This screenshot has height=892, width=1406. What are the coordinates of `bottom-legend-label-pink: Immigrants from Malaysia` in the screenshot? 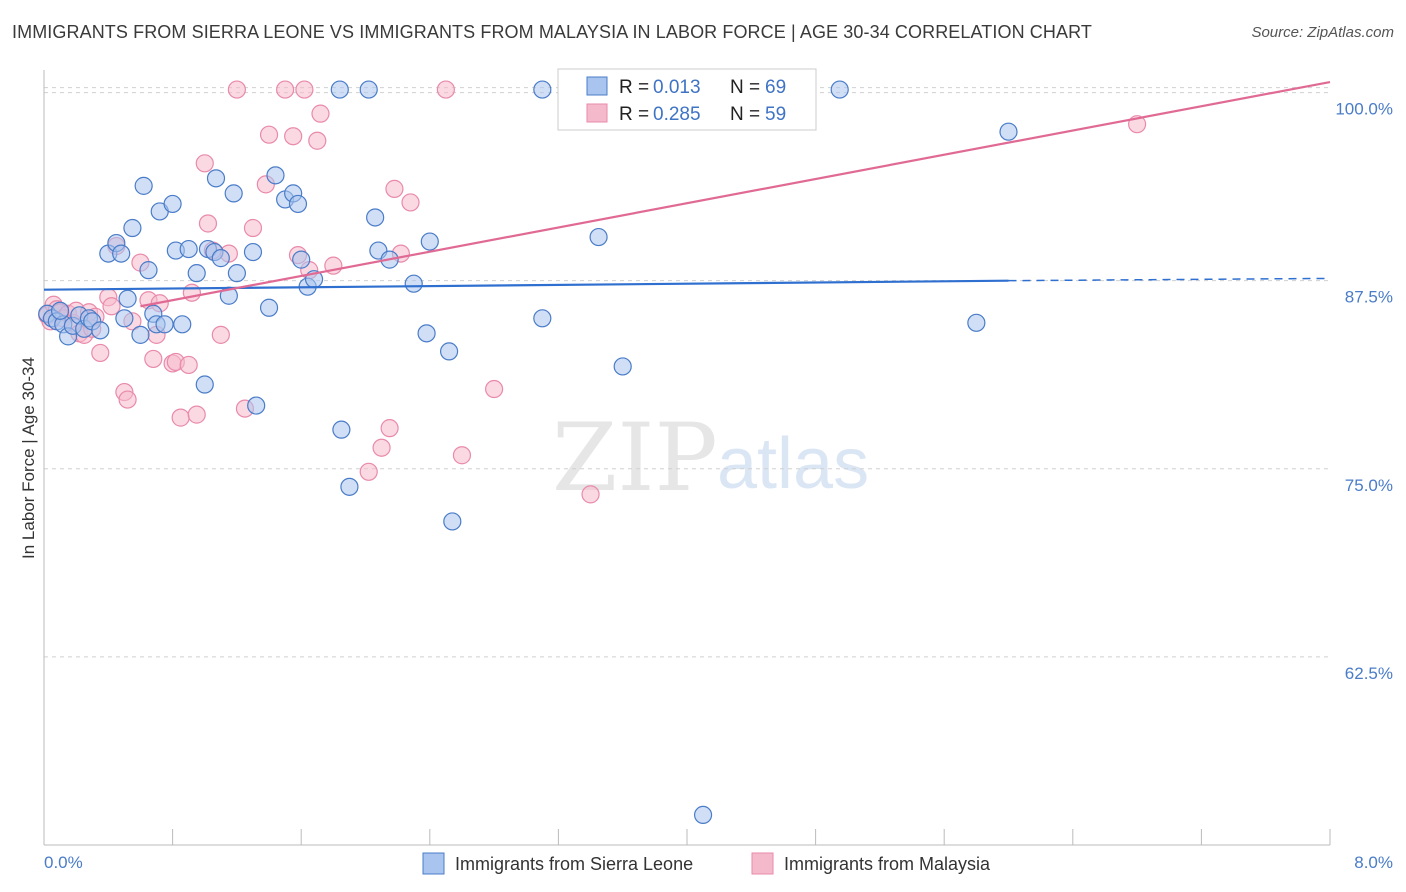 It's located at (887, 864).